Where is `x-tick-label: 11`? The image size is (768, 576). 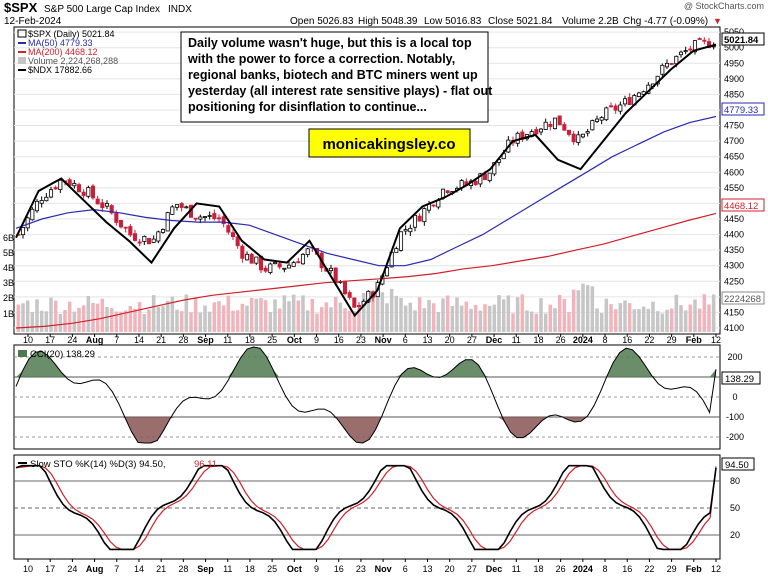 x-tick-label: 11 is located at coordinates (516, 340).